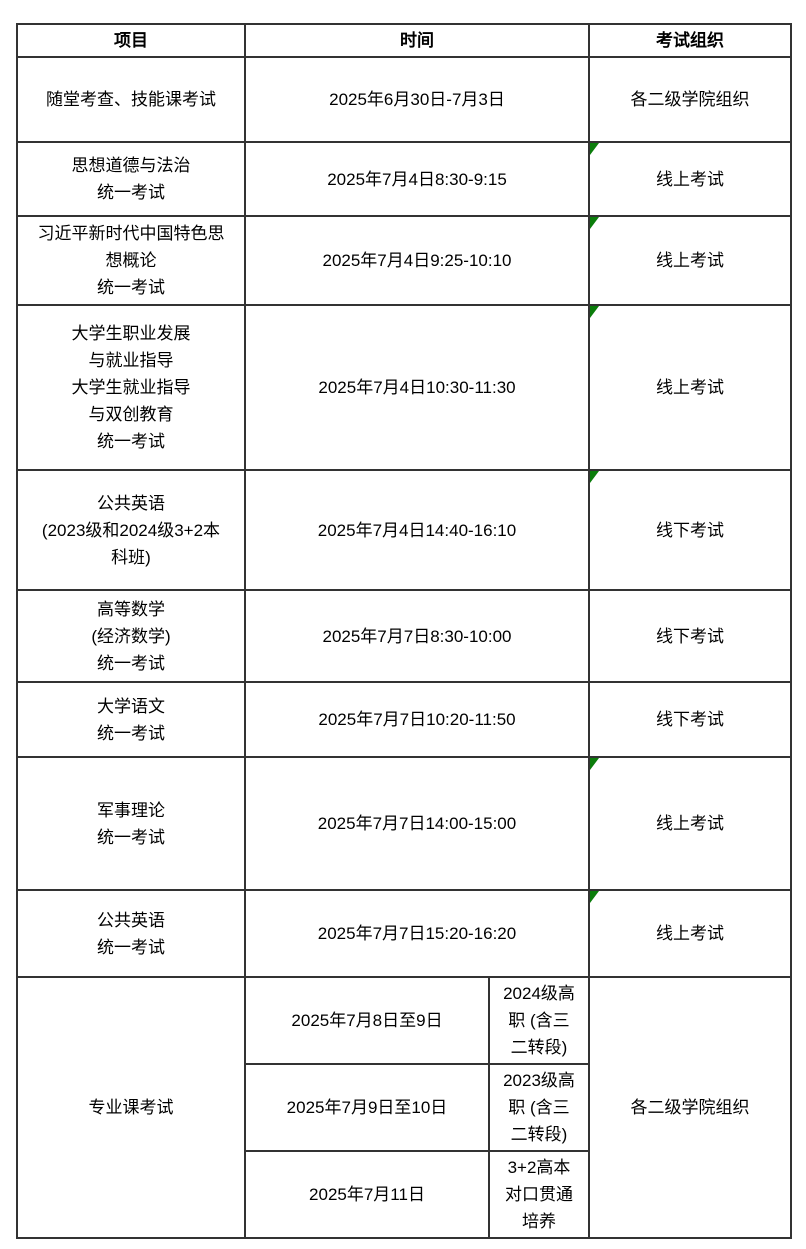 The image size is (806, 1249). Describe the element at coordinates (131, 719) in the screenshot. I see `cell-item: 大学语文 统一考试` at that location.